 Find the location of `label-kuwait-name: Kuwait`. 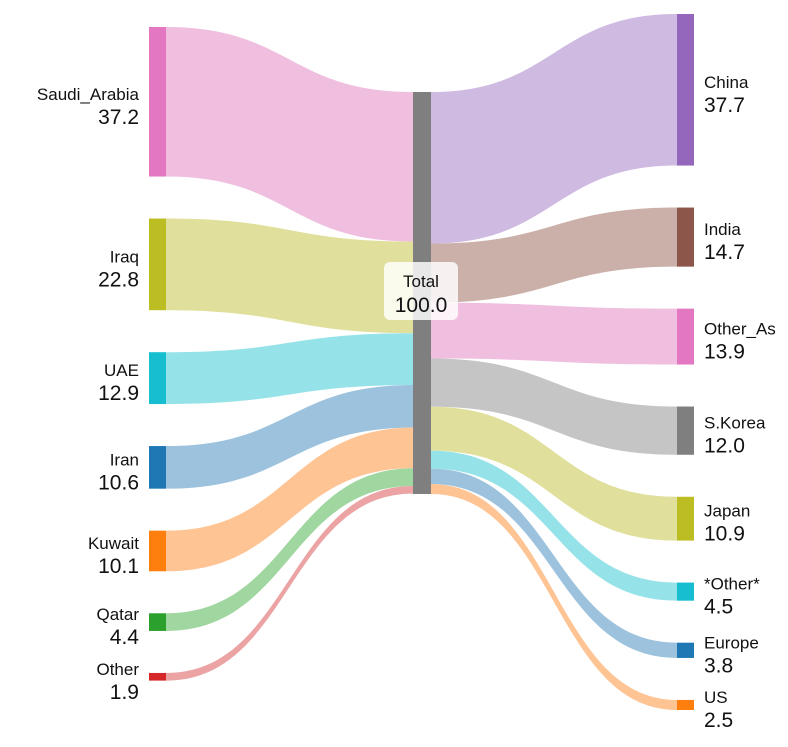

label-kuwait-name: Kuwait is located at coordinates (113, 543).